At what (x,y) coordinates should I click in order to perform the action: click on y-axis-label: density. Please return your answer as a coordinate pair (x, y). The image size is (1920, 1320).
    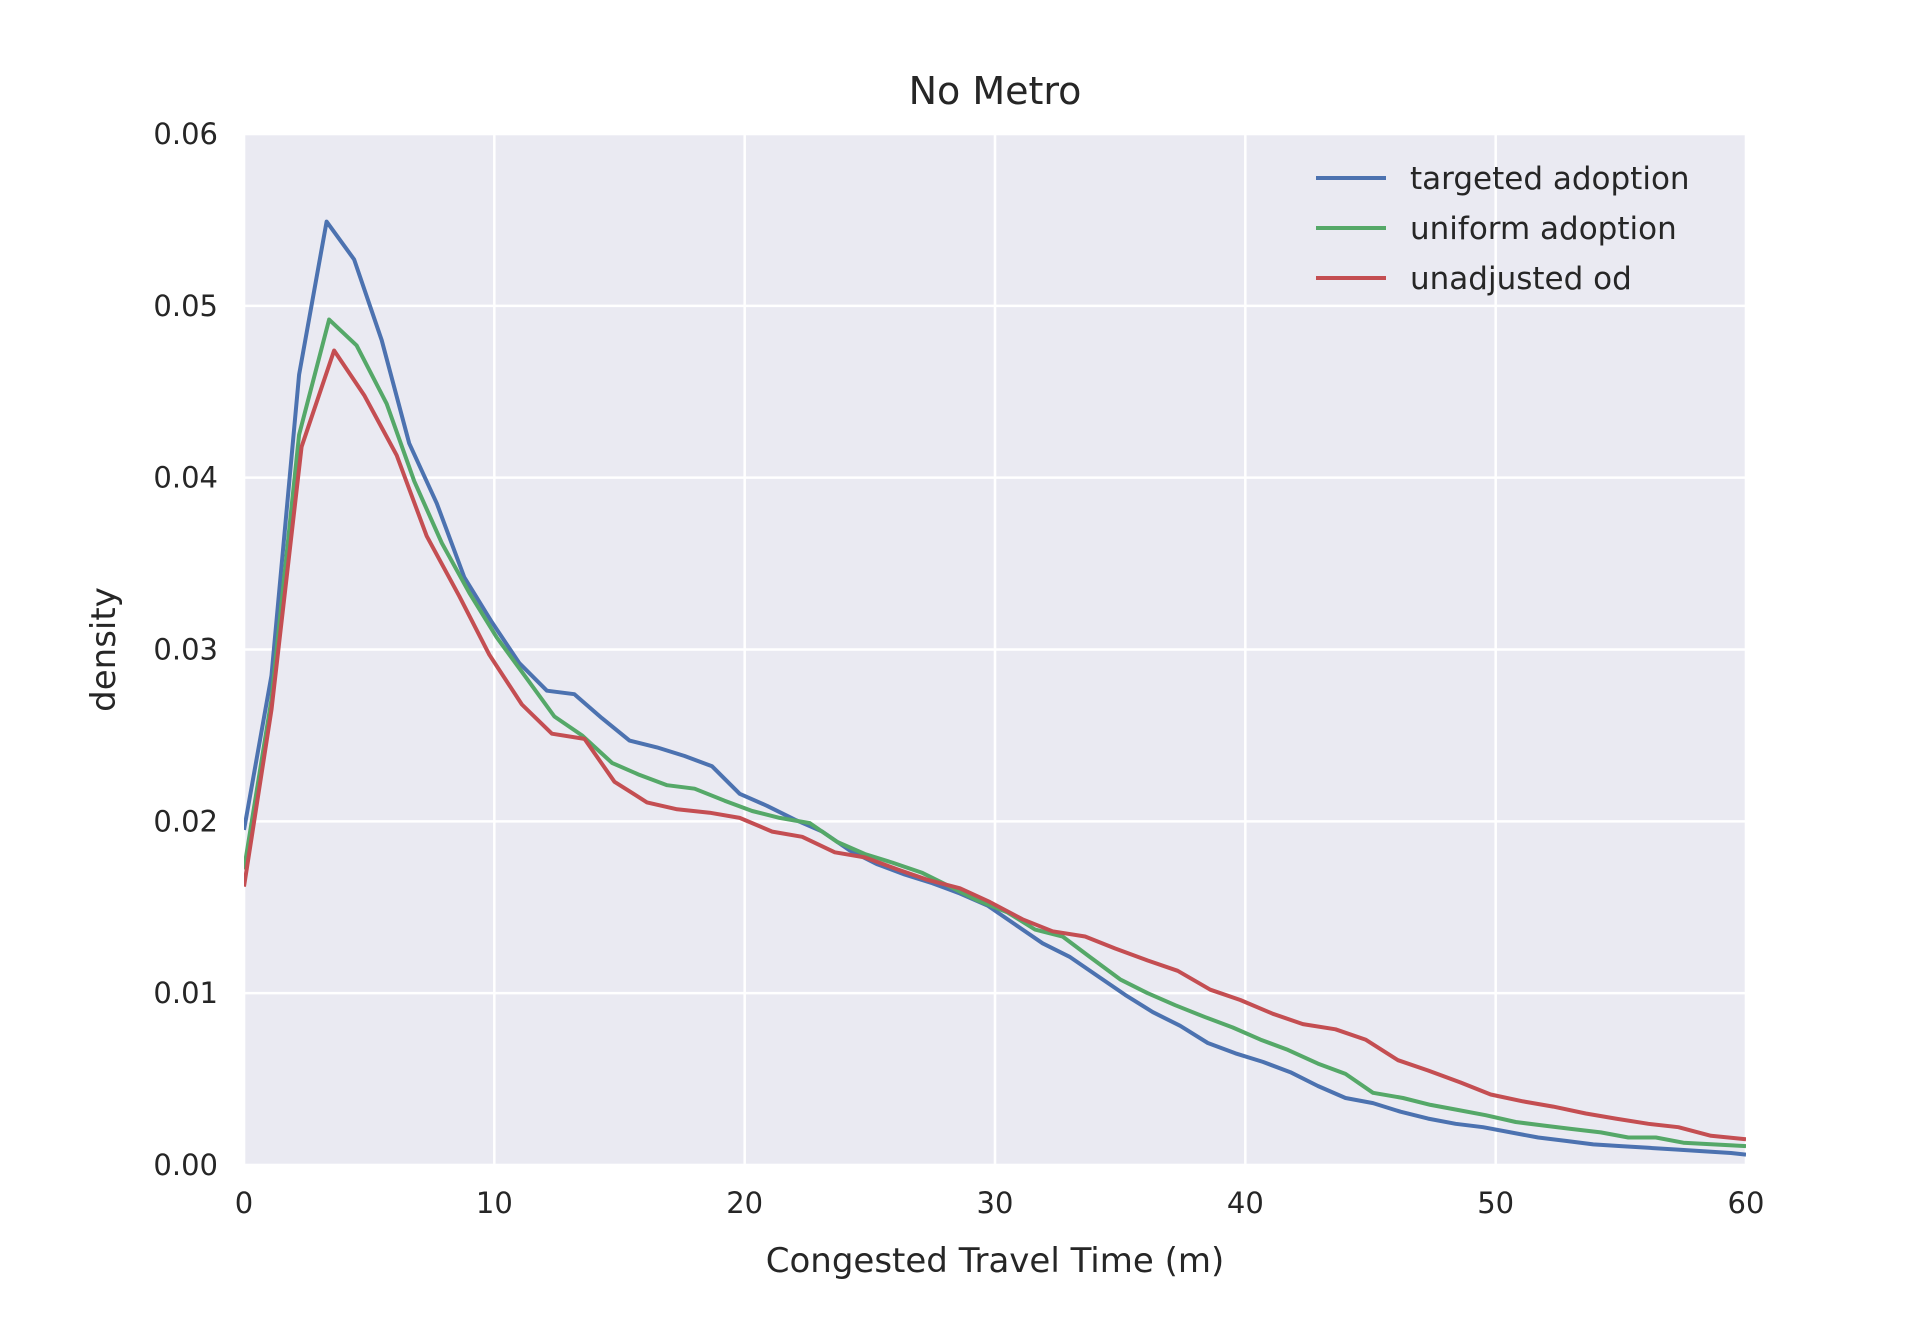
    Looking at the image, I should click on (104, 649).